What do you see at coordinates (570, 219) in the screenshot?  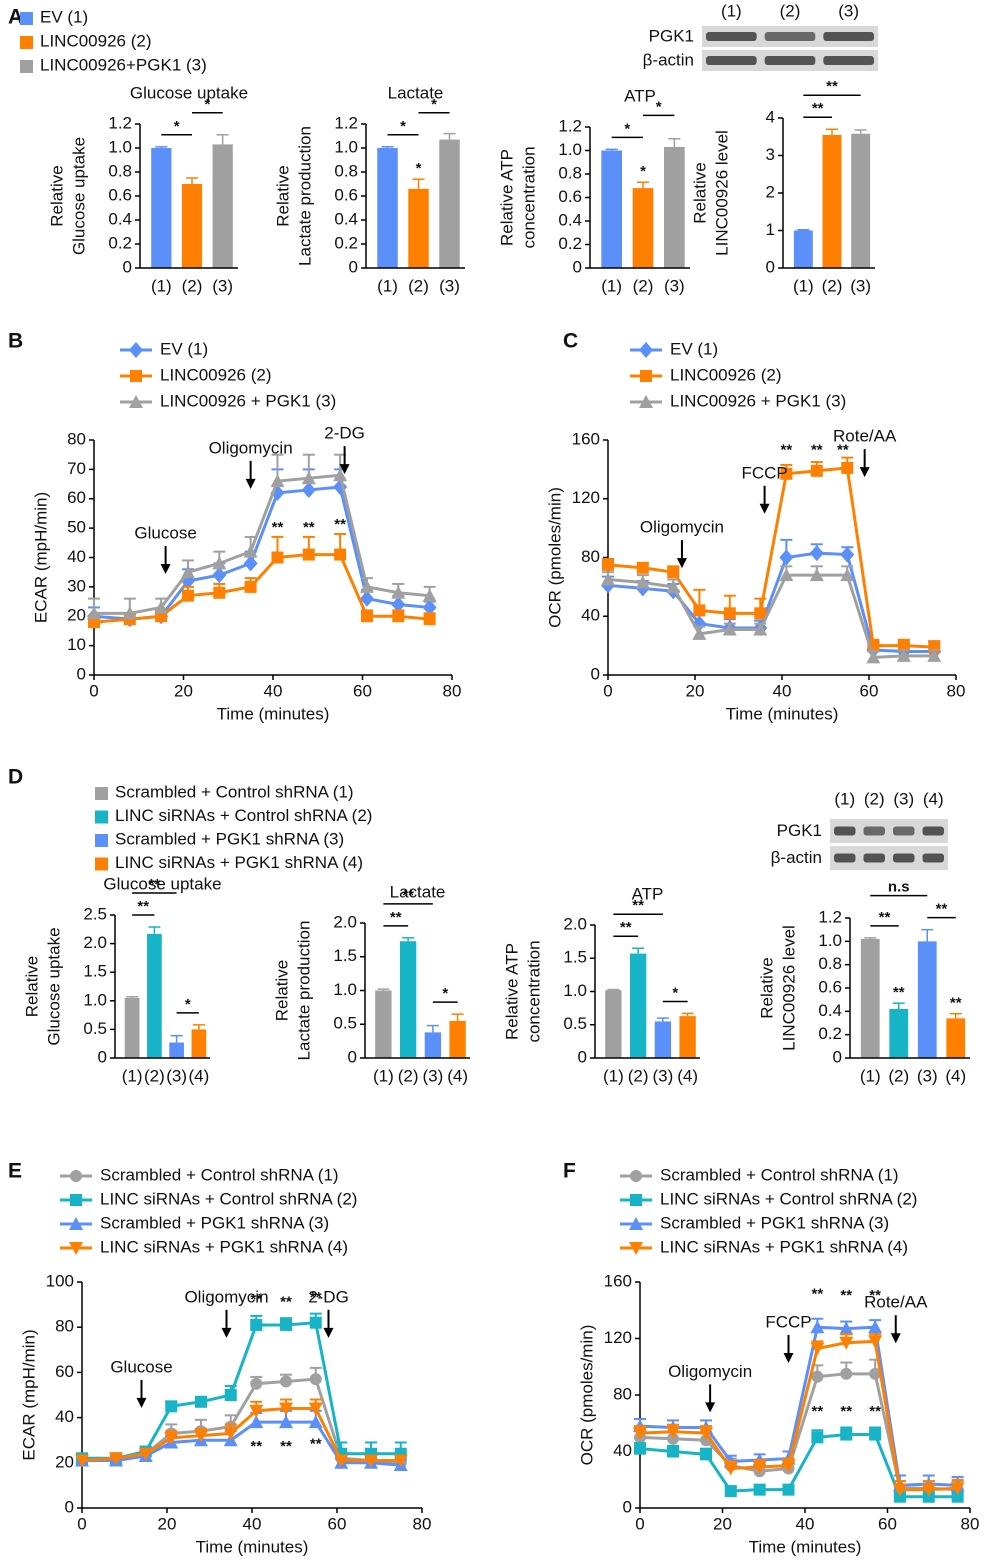 I see `y-tick-label: 0.4` at bounding box center [570, 219].